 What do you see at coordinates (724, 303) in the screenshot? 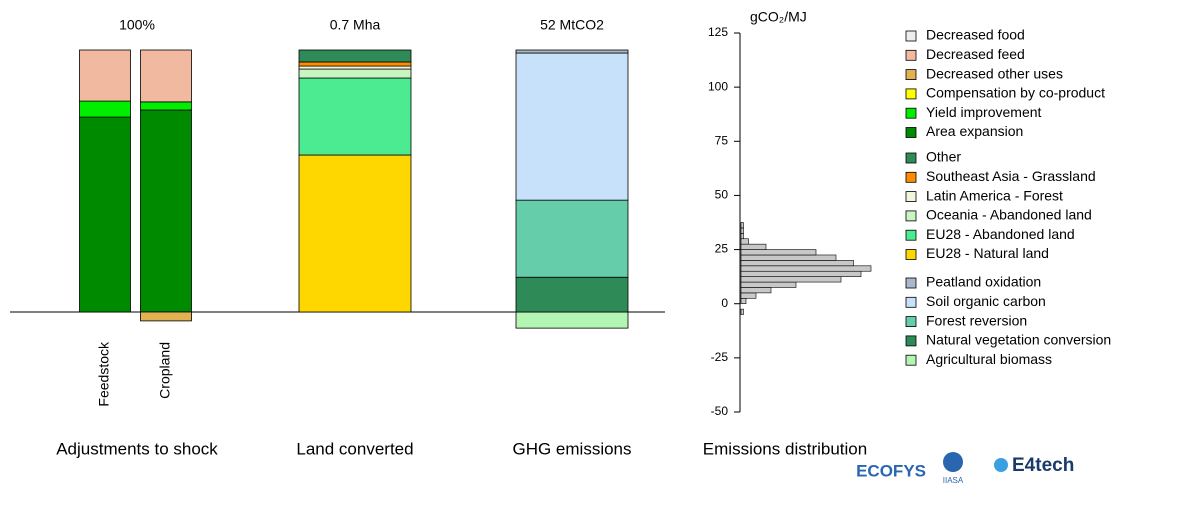
I see `y-tick-label: 0` at bounding box center [724, 303].